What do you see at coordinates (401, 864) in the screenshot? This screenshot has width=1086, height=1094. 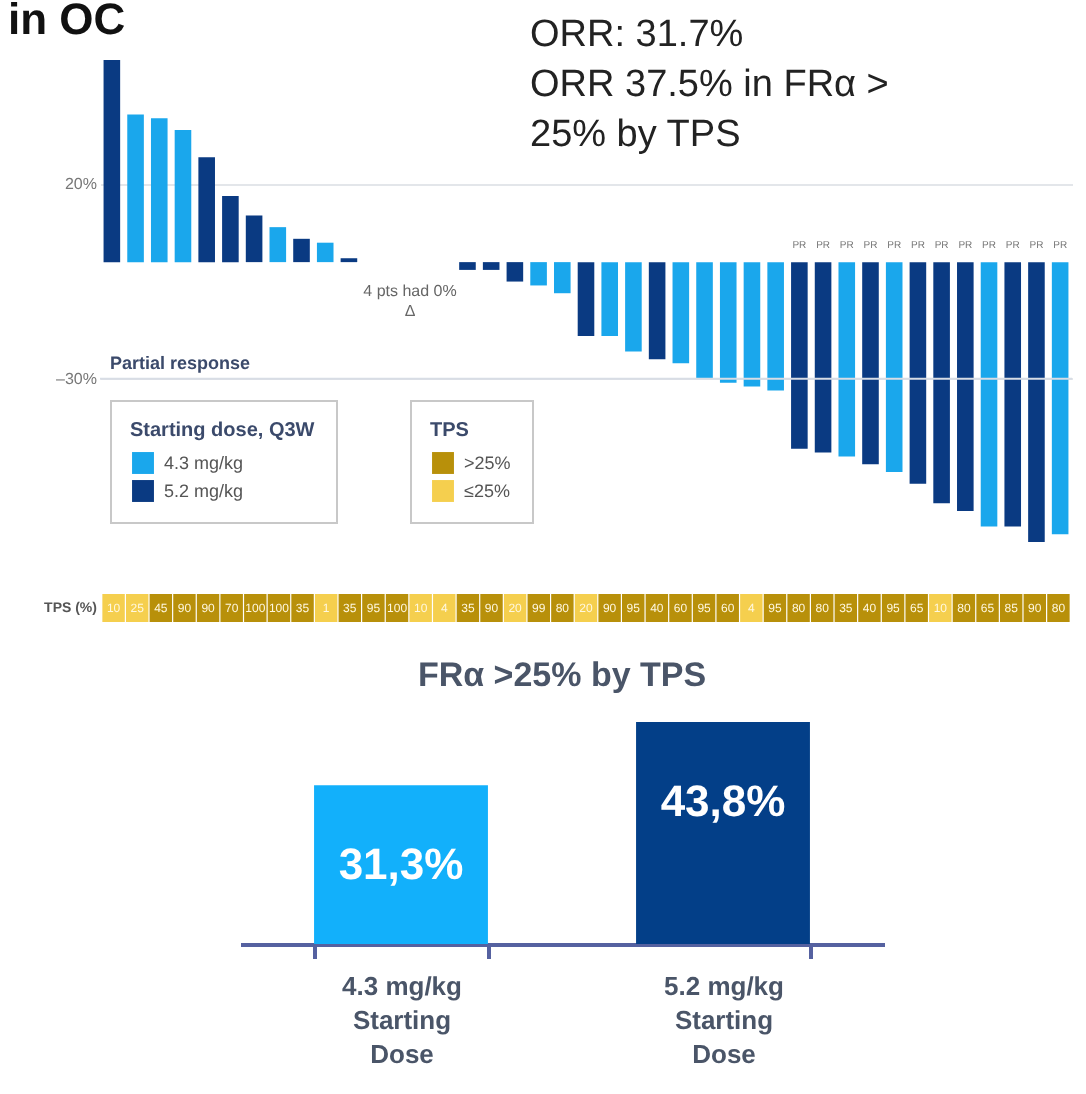 I see `data-label: 31,3%` at bounding box center [401, 864].